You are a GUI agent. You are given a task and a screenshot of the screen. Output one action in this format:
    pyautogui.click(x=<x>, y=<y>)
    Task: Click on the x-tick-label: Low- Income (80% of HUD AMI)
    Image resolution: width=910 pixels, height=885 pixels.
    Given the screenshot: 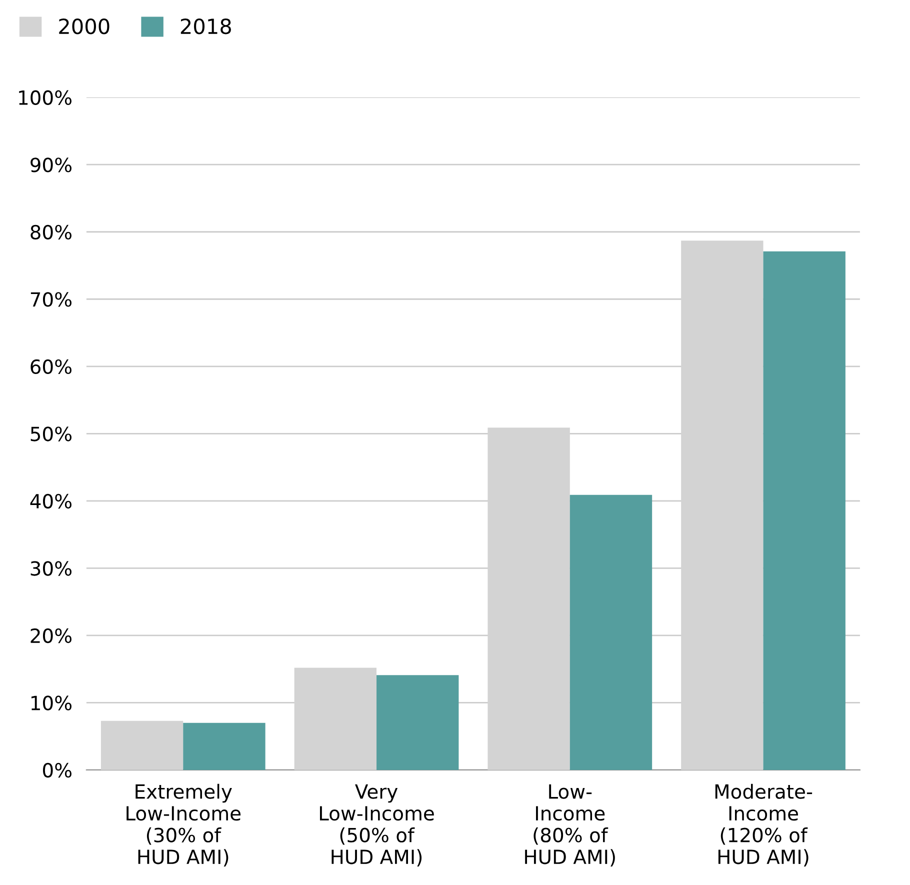 What is the action you would take?
    pyautogui.click(x=570, y=825)
    